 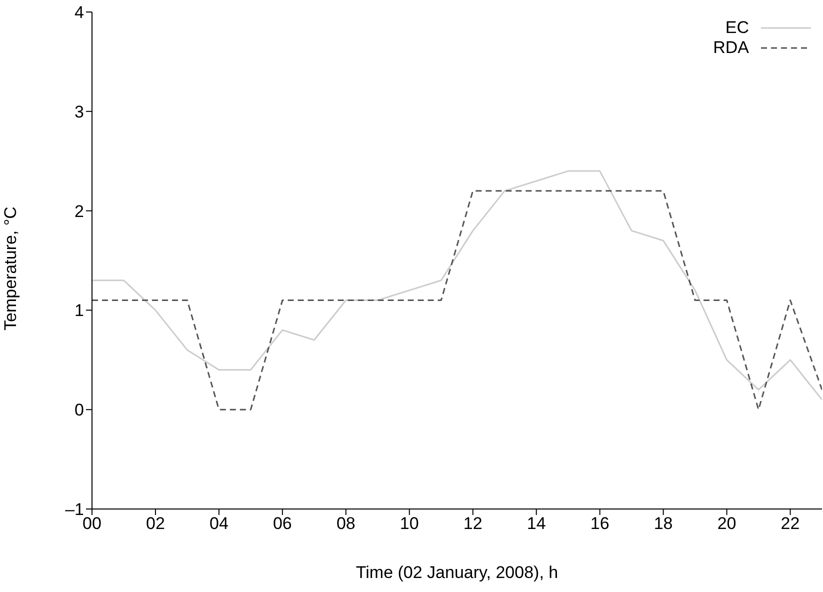 I want to click on legend-label: EC, so click(x=737, y=28).